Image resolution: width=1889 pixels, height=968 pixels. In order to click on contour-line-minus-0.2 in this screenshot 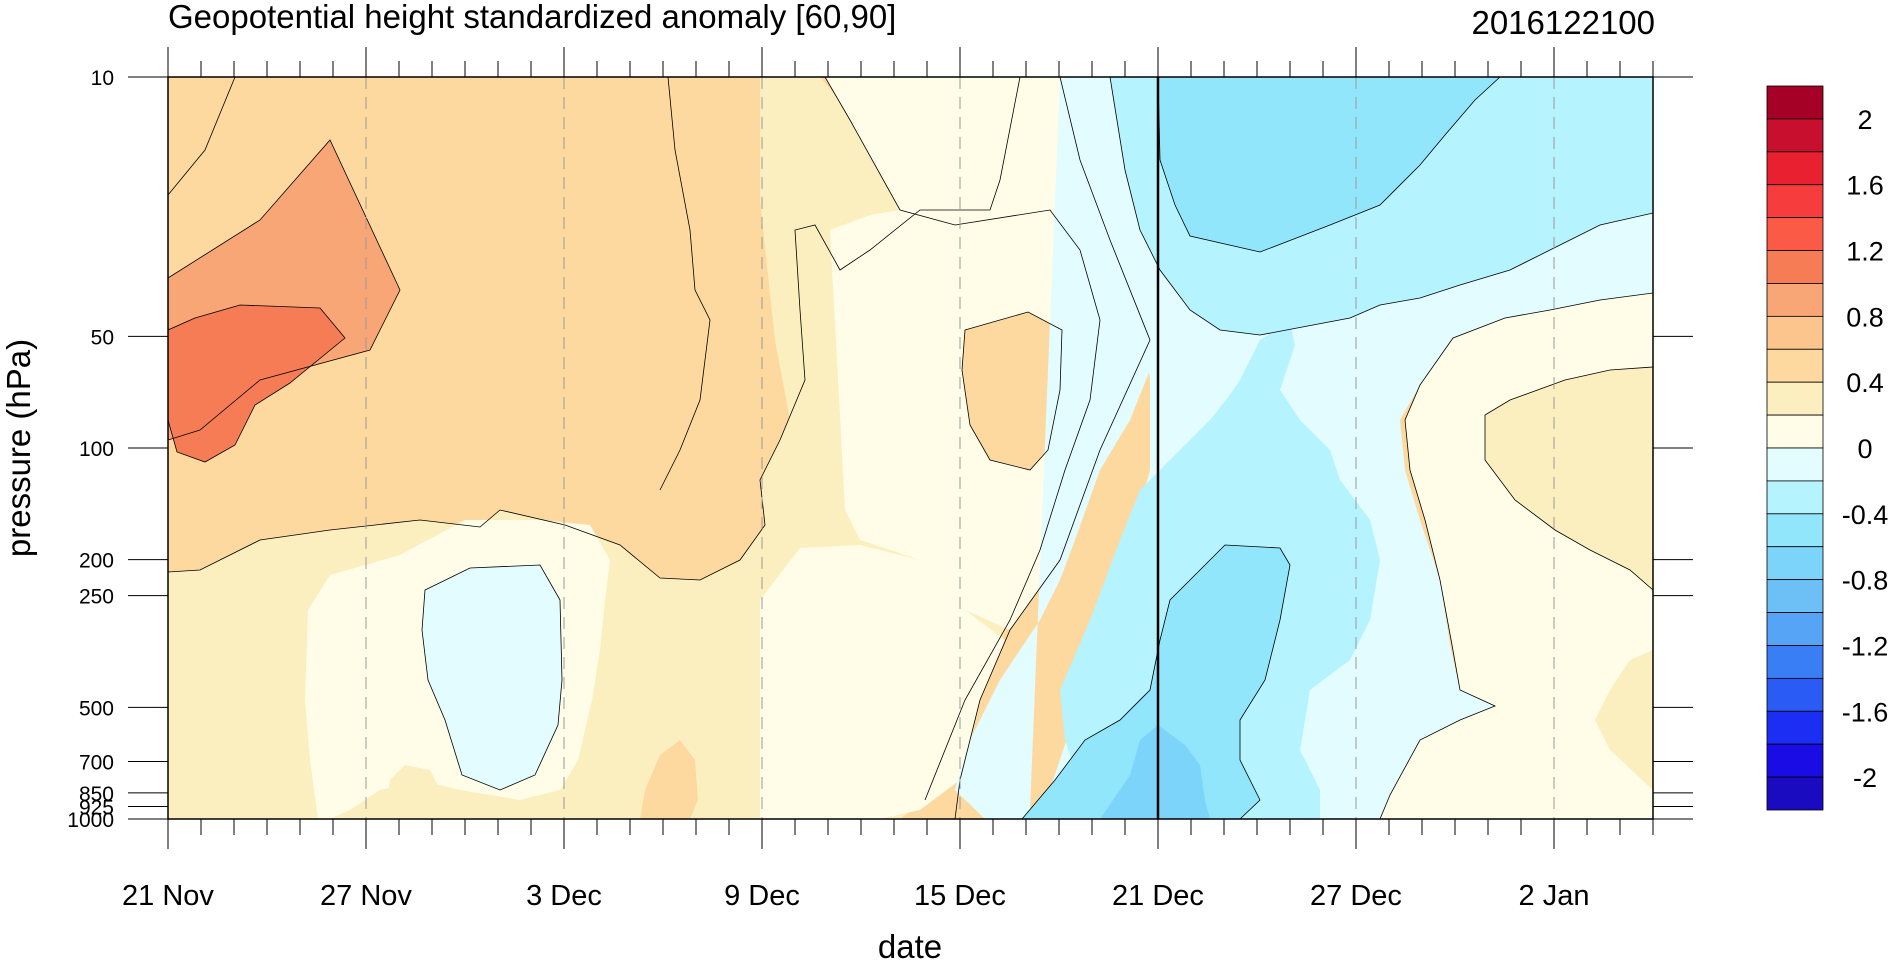, I will do `click(1381, 206)`.